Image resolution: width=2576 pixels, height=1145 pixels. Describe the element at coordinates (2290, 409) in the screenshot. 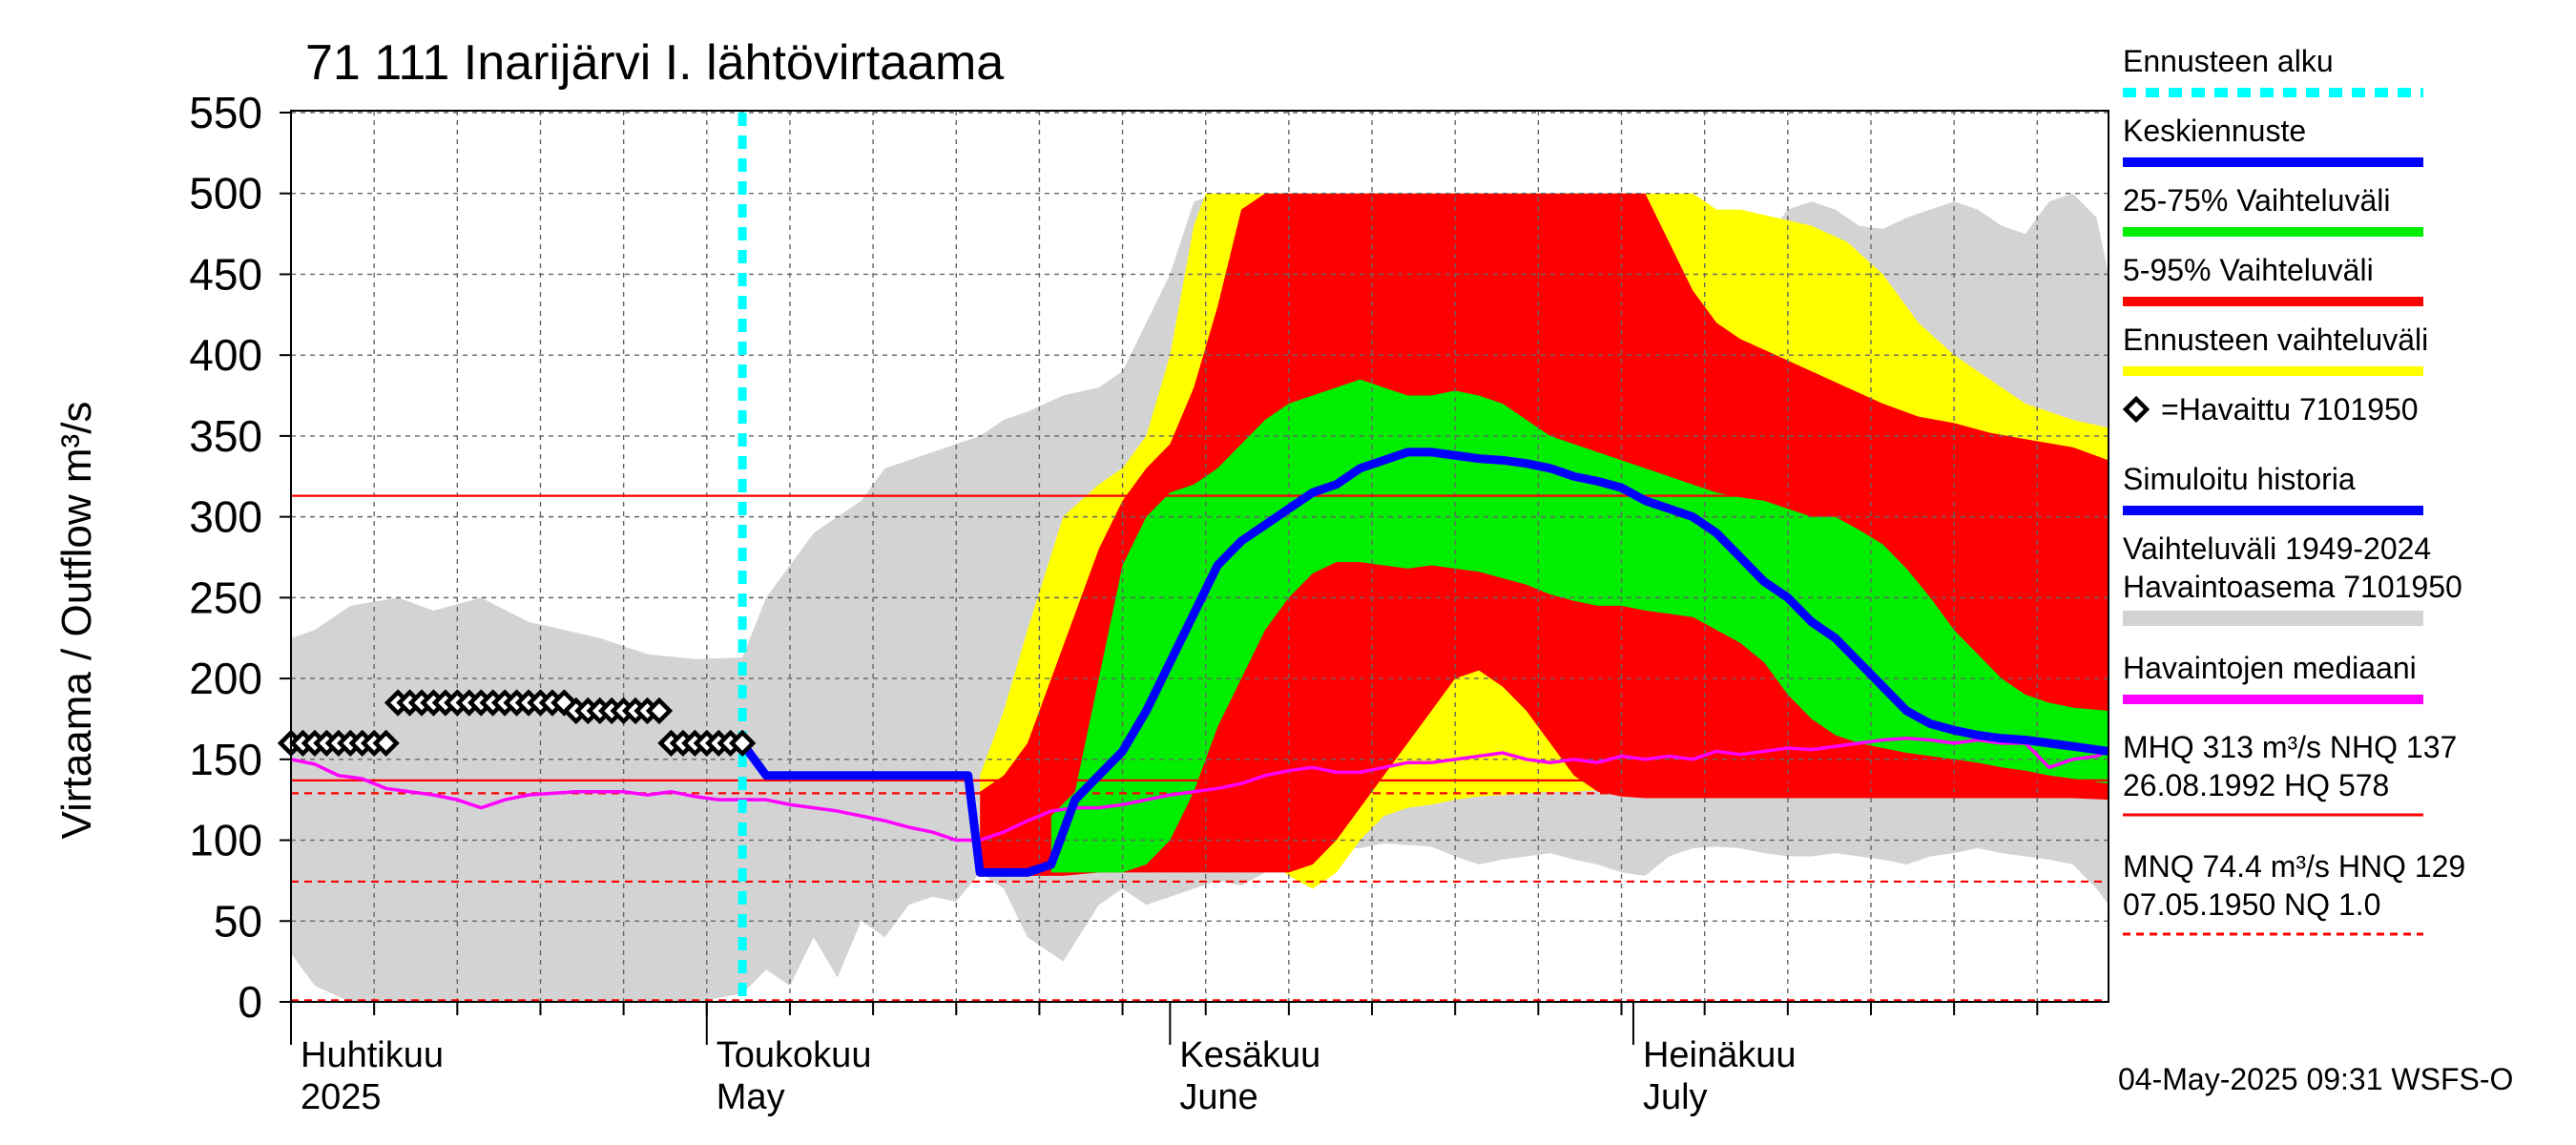

I see `legend-label: =Havaittu 7101950` at that location.